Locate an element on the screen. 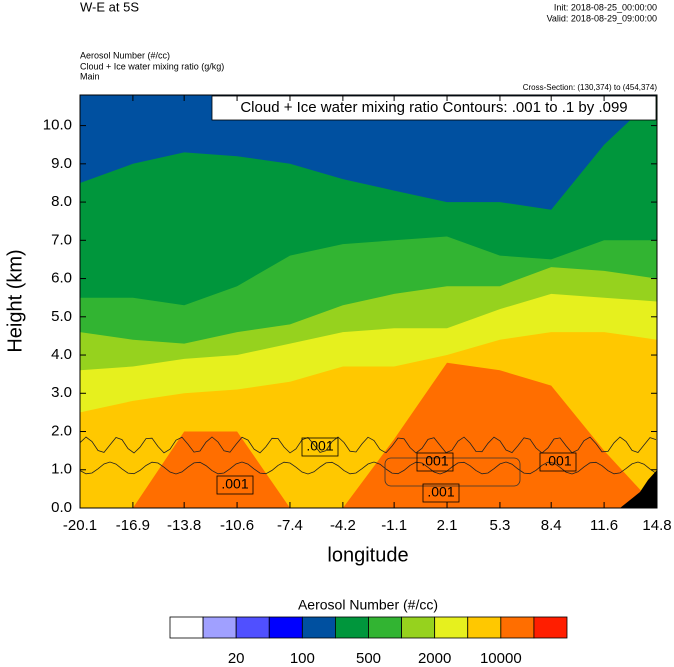 The width and height of the screenshot is (674, 667). x-tick-label: -4.2 is located at coordinates (343, 525).